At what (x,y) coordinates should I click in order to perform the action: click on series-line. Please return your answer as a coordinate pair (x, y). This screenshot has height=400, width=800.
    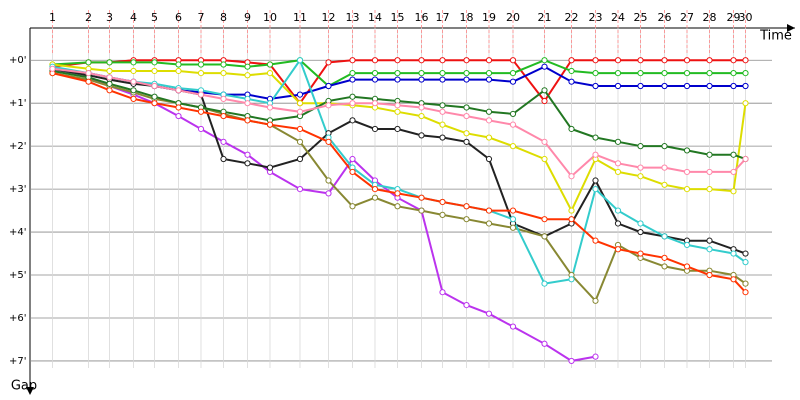
    Looking at the image, I should click on (399, 73).